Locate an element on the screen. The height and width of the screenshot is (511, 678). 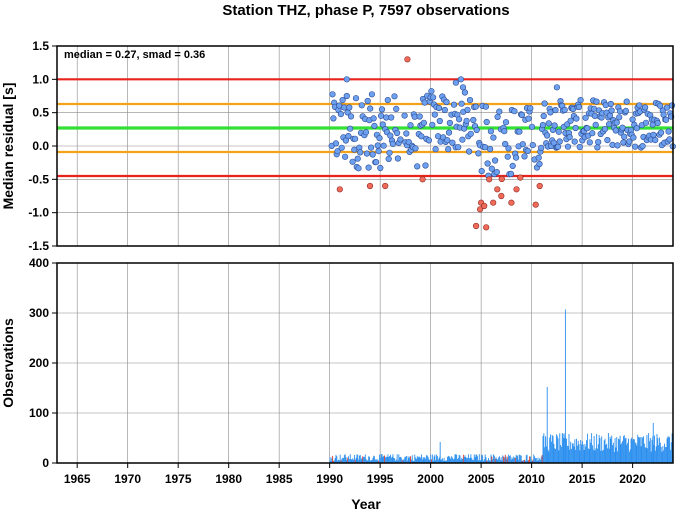
observations-x-tick-label: 2015 is located at coordinates (582, 479).